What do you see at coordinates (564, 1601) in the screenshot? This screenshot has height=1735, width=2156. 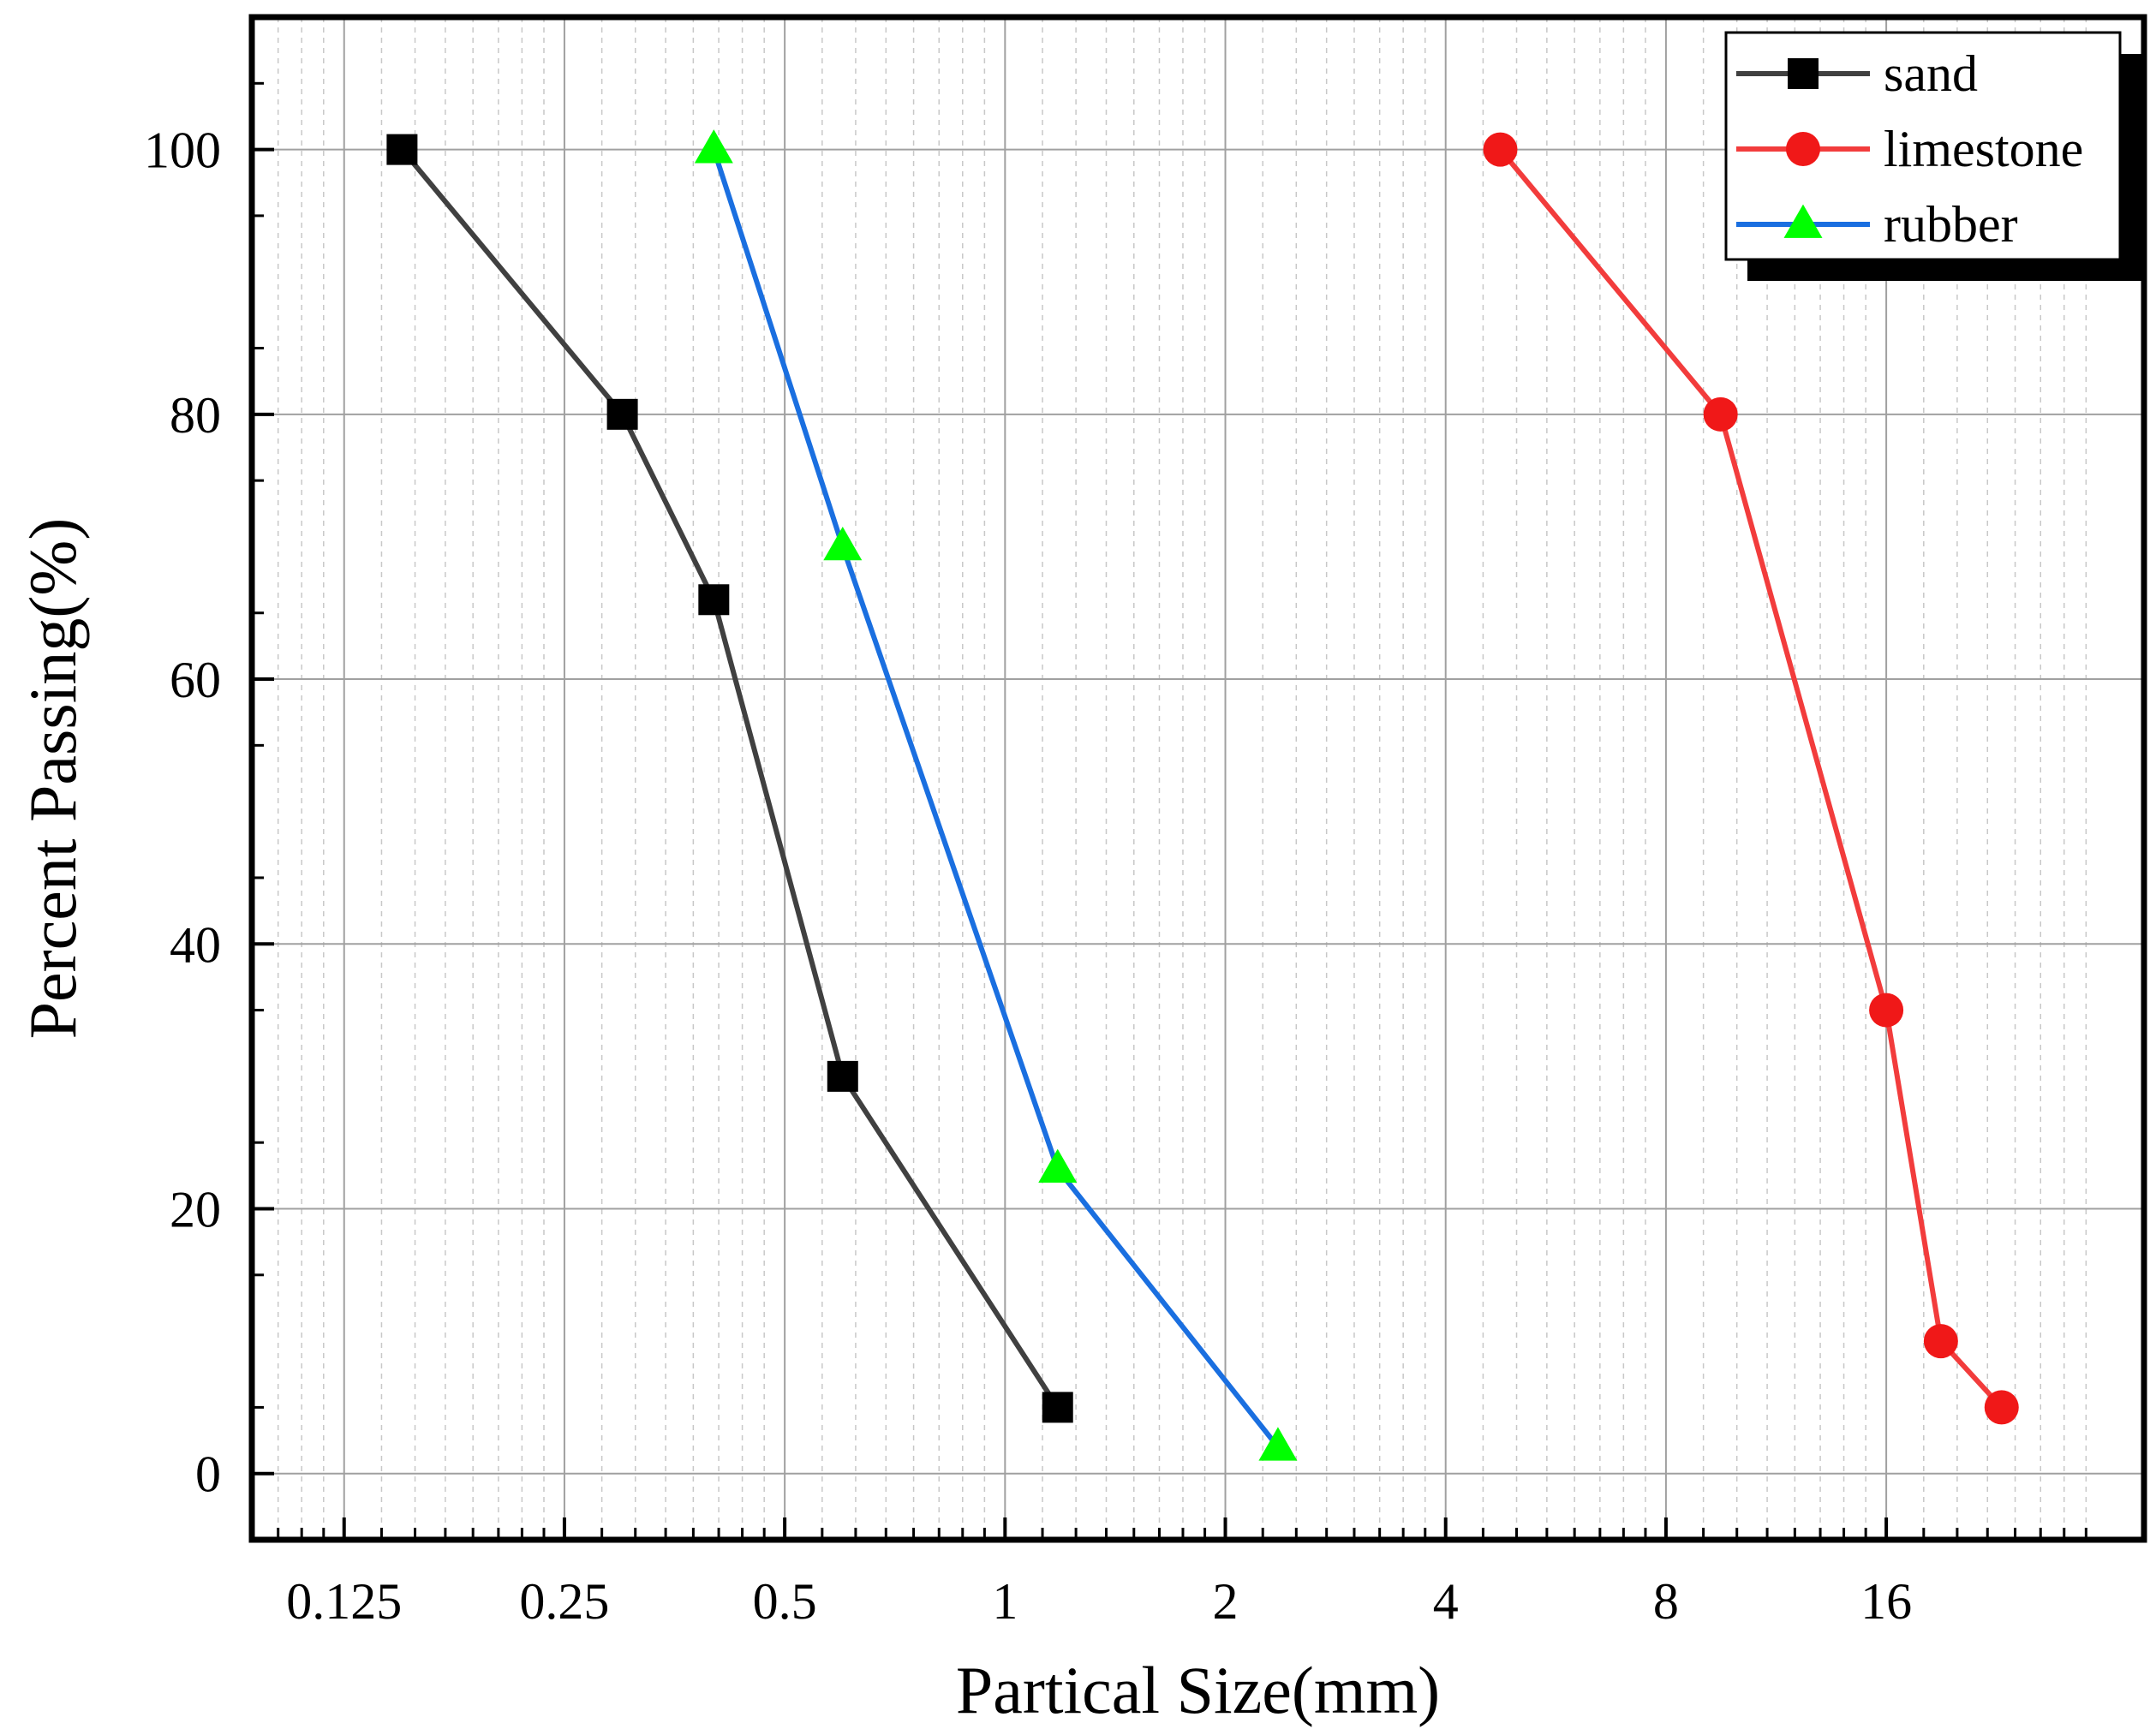 I see `x-tick-label: 0.25` at bounding box center [564, 1601].